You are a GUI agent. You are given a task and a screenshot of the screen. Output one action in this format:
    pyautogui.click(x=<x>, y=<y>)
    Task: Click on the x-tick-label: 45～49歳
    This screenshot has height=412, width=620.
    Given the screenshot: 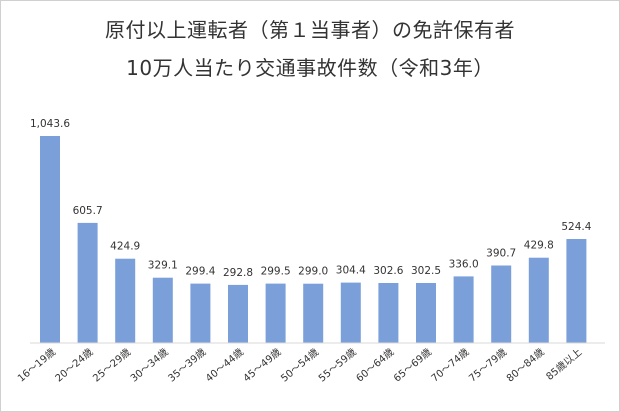 What is the action you would take?
    pyautogui.click(x=262, y=365)
    